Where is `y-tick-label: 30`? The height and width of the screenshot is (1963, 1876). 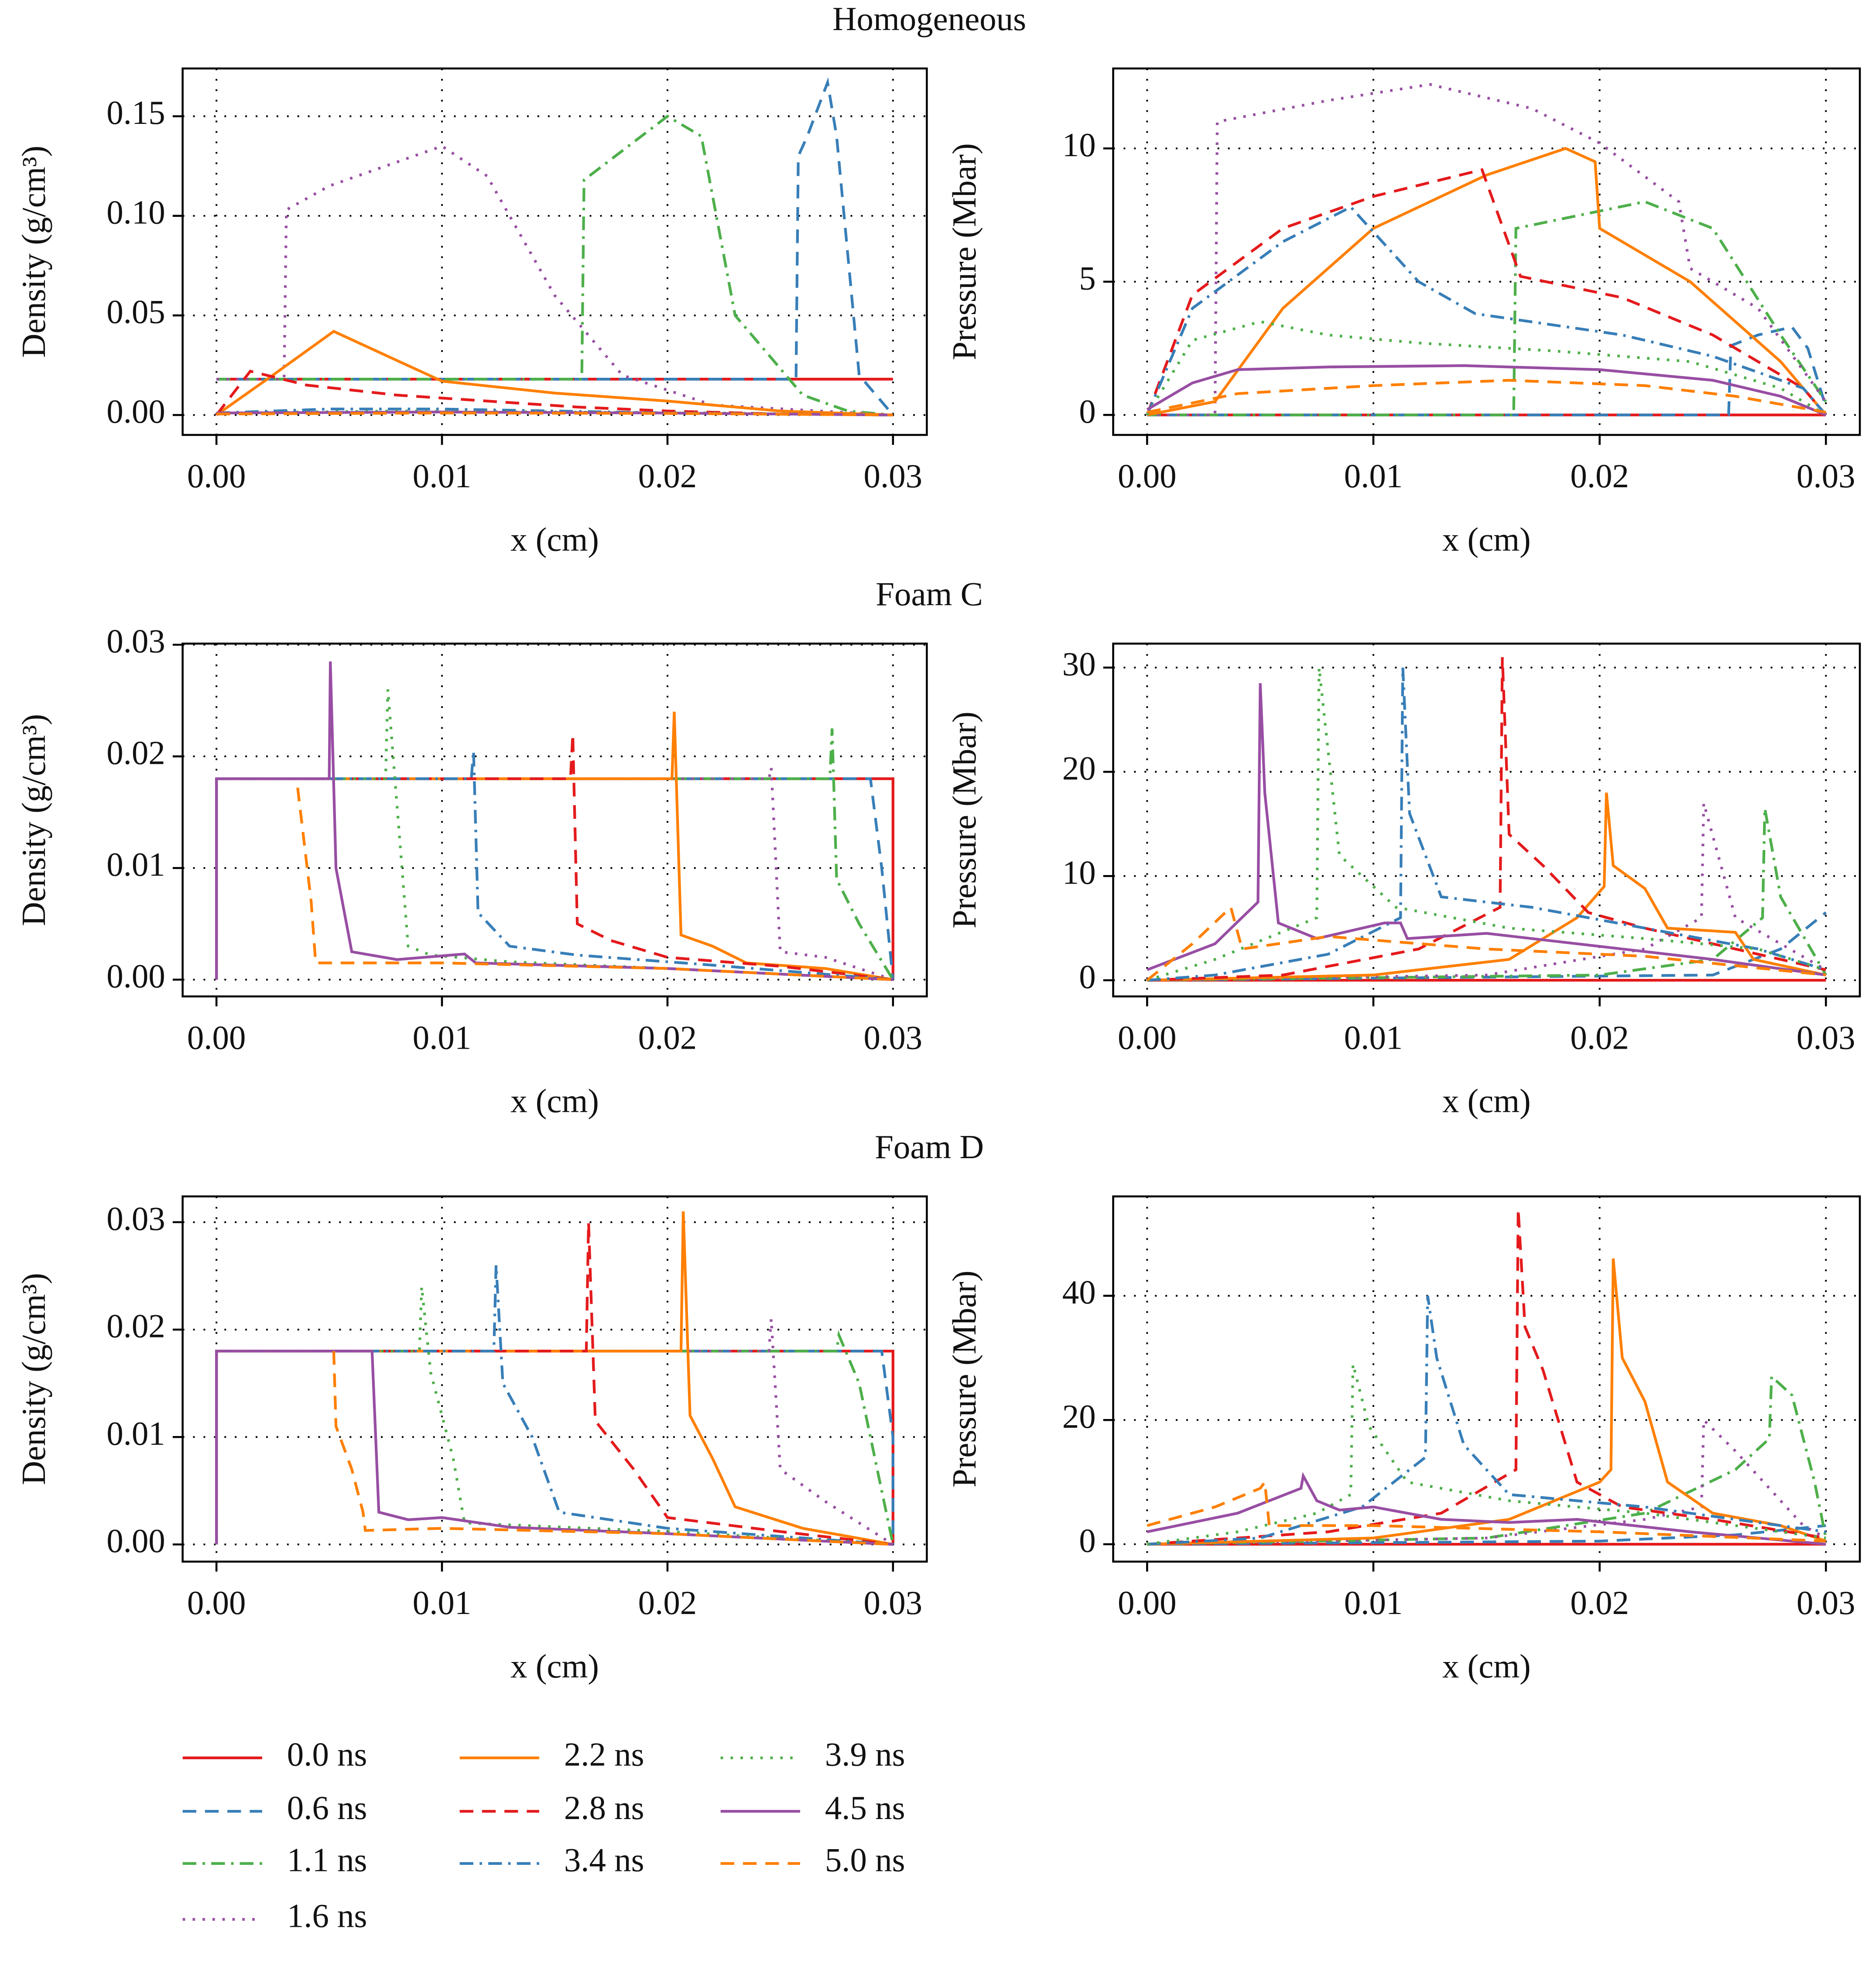 y-tick-label: 30 is located at coordinates (1079, 664).